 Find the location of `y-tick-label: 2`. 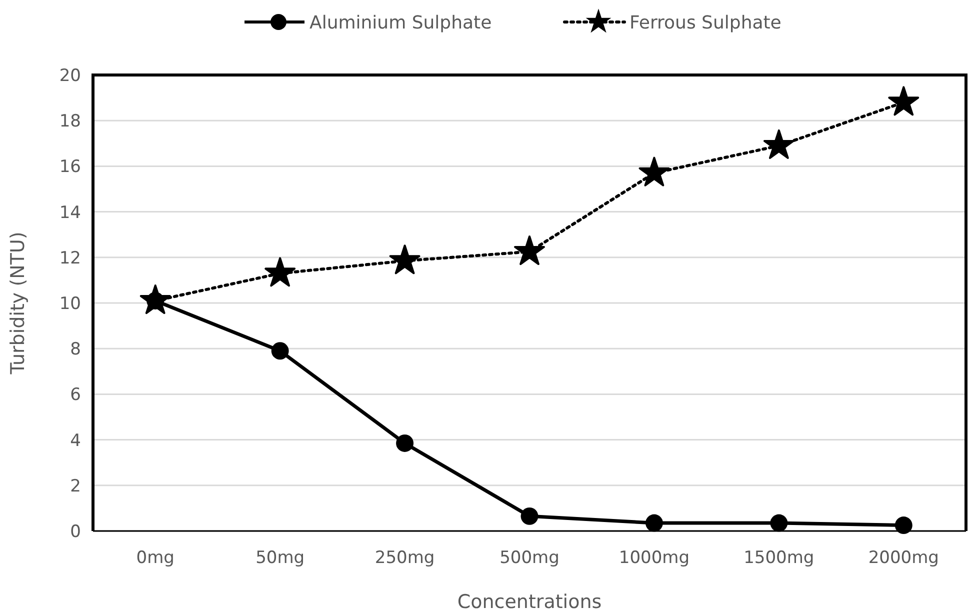

y-tick-label: 2 is located at coordinates (75, 486).